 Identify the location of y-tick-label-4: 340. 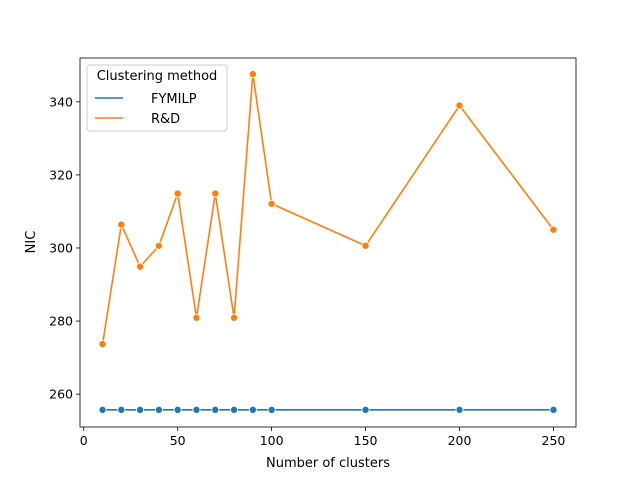
(61, 101).